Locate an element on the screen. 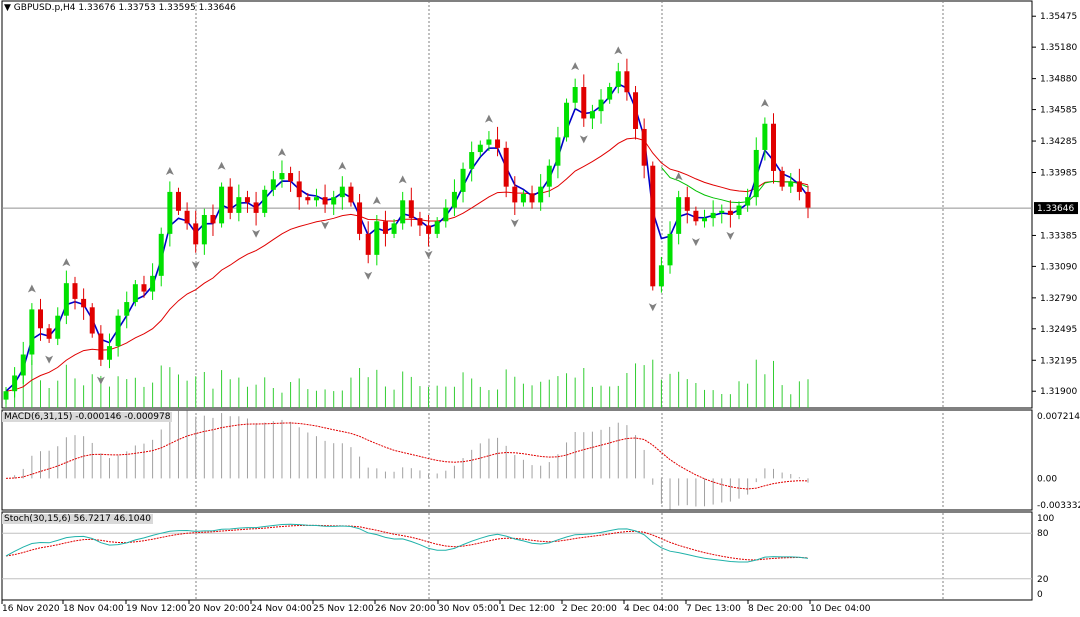  macd-tick-label: 0.007214 is located at coordinates (1058, 417).